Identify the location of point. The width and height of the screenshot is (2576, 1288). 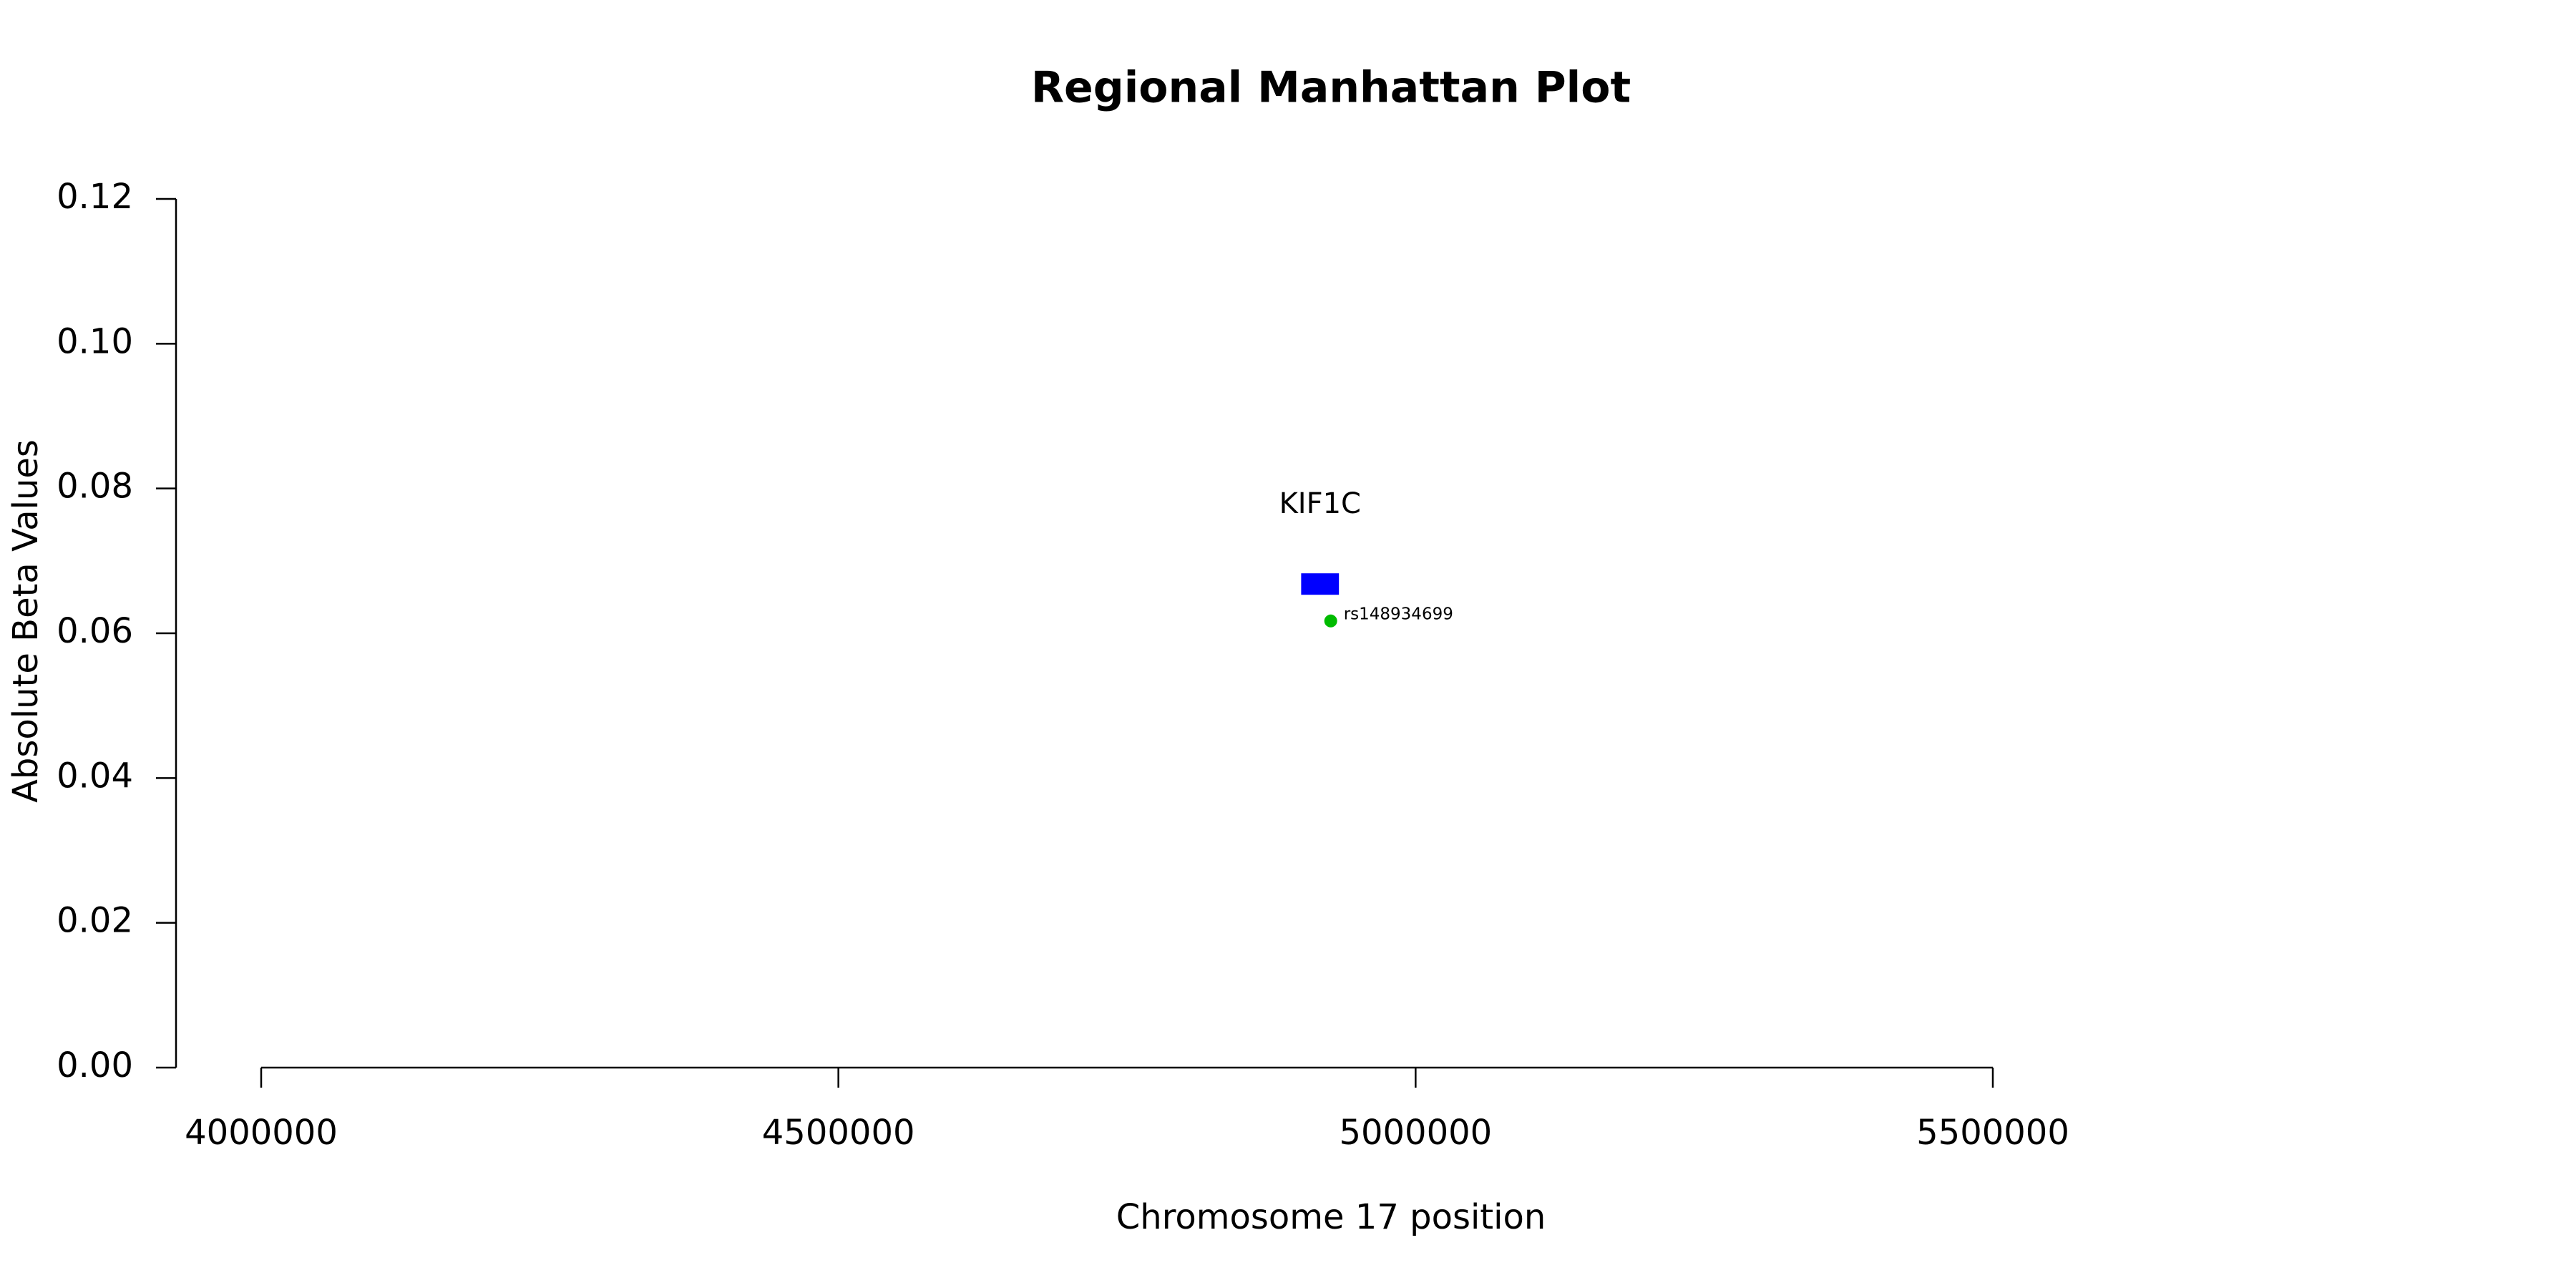
(1330, 621).